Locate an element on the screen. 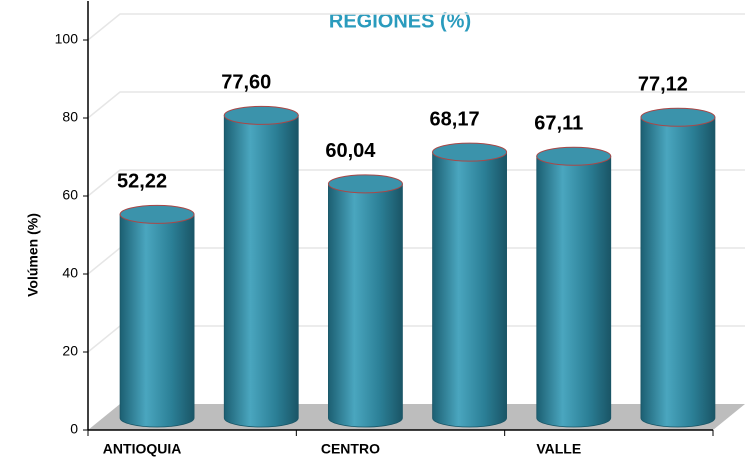  y-tick-label: 0 is located at coordinates (74, 429).